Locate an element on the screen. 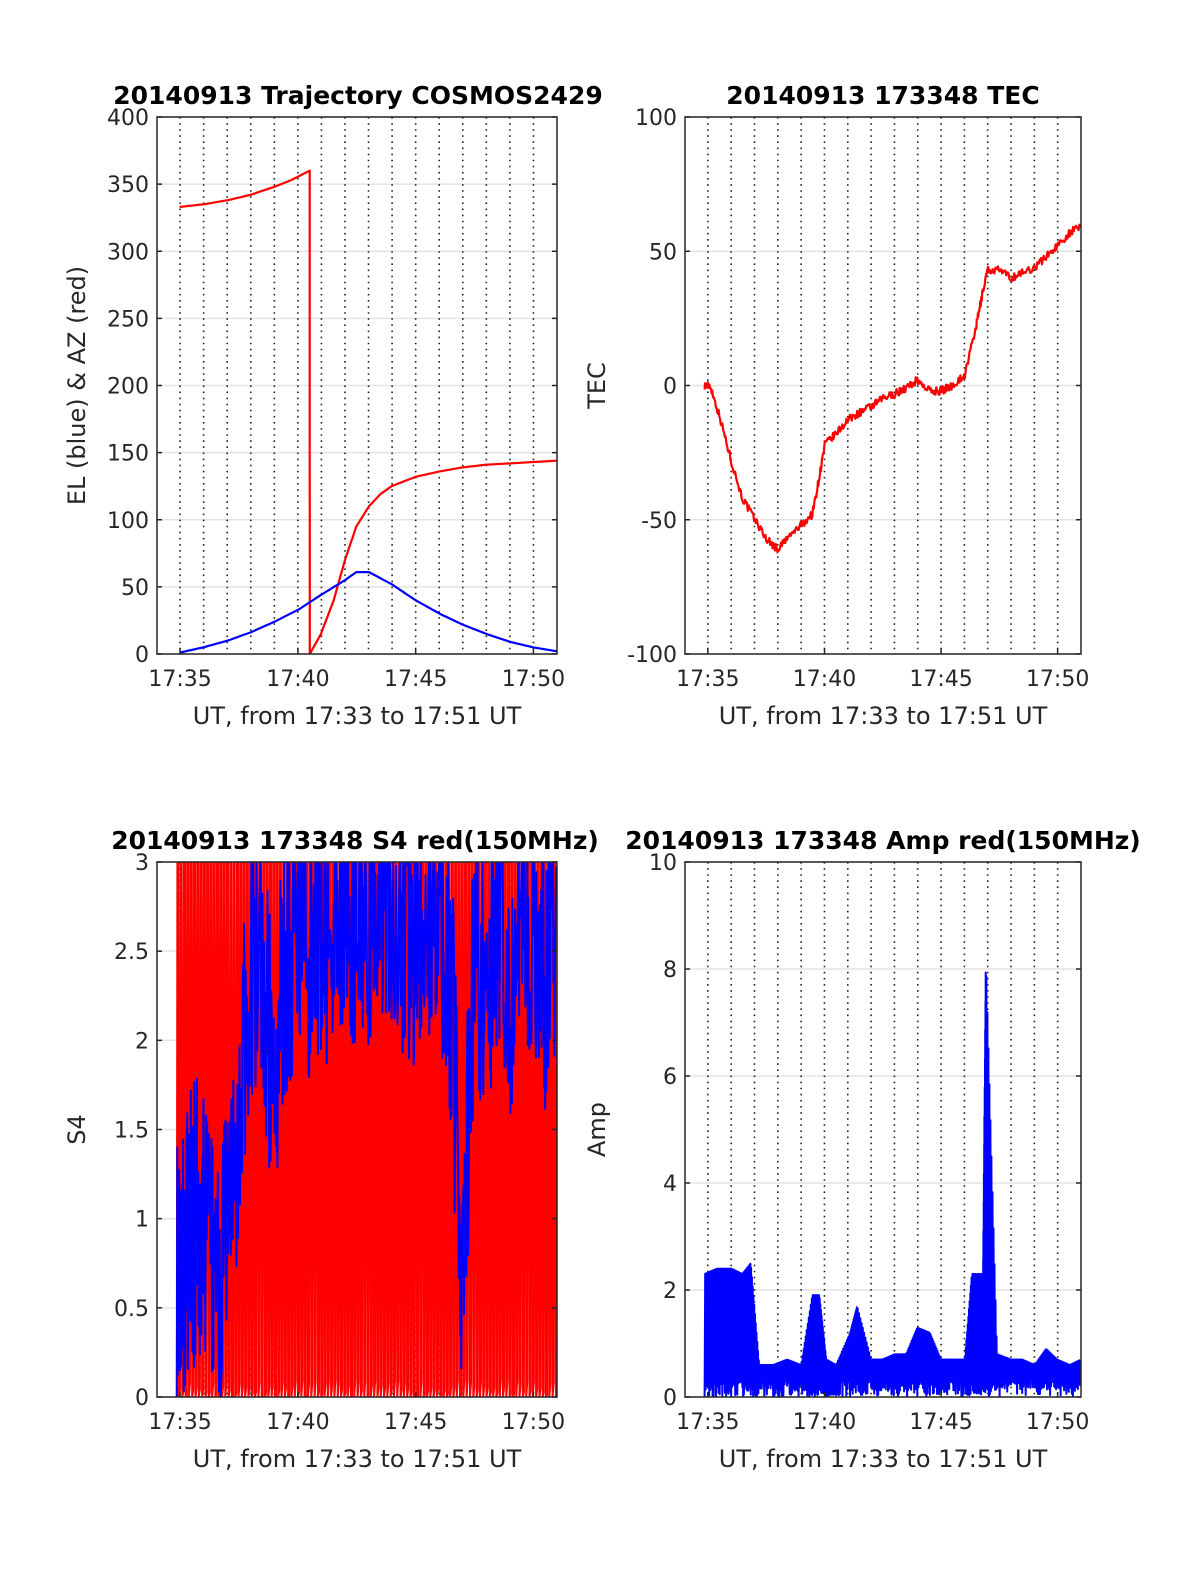 The height and width of the screenshot is (1575, 1200). y-axis-label: Amp is located at coordinates (597, 1129).